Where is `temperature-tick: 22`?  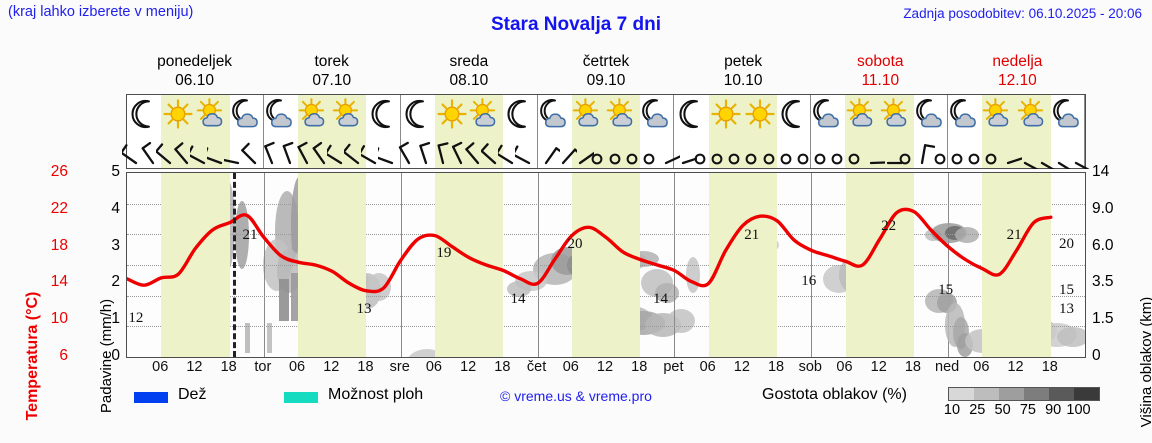
temperature-tick: 22 is located at coordinates (59, 208).